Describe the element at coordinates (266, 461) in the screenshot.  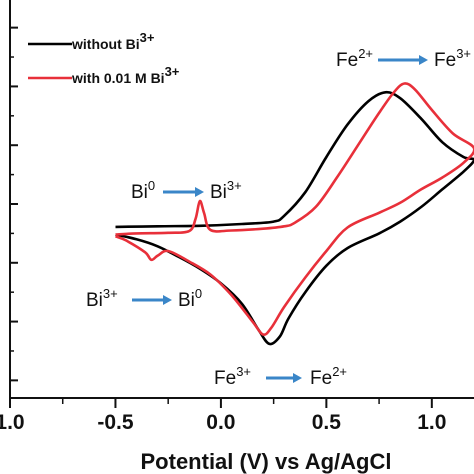
I see `x-axis-label: Potential (V) vs Ag/AgCl` at that location.